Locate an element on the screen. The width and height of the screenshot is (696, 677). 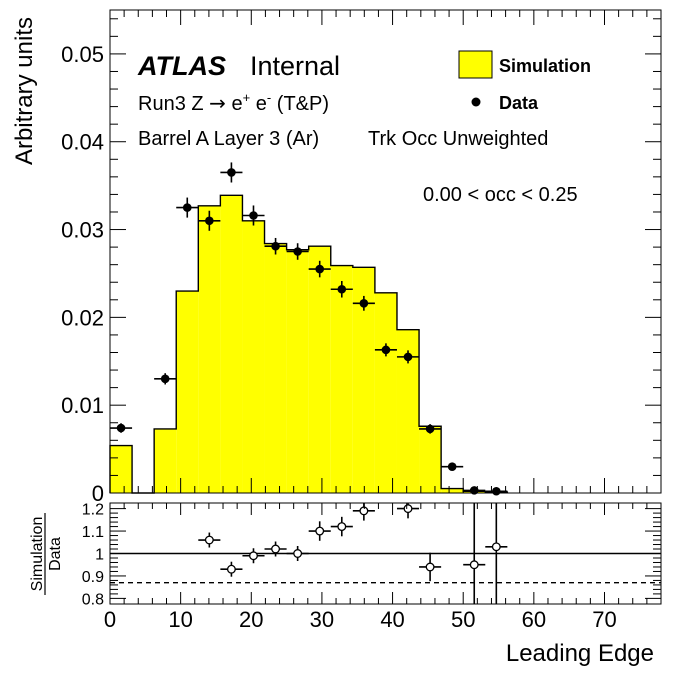
ratio-y-tick-label: 1.1 is located at coordinates (93, 532).